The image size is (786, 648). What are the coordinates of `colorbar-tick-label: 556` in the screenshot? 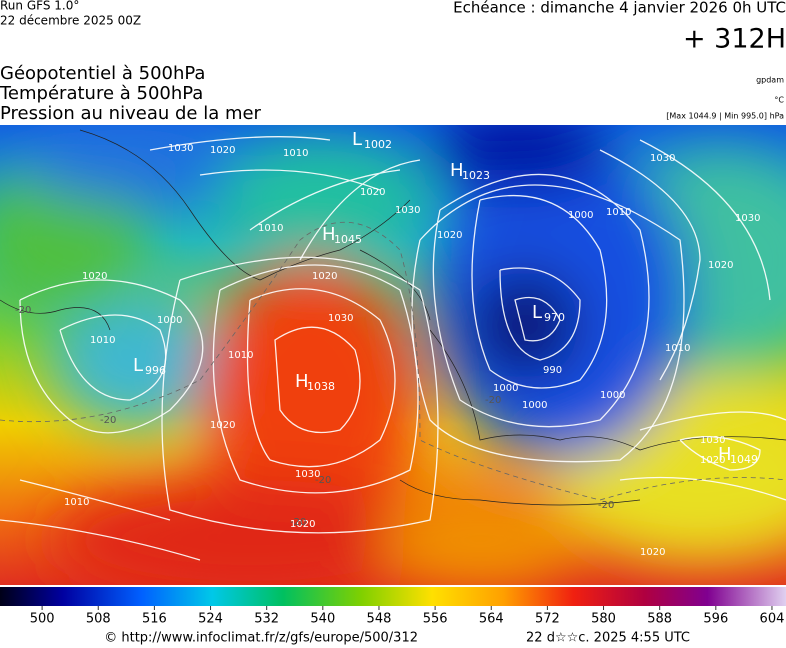 It's located at (435, 619).